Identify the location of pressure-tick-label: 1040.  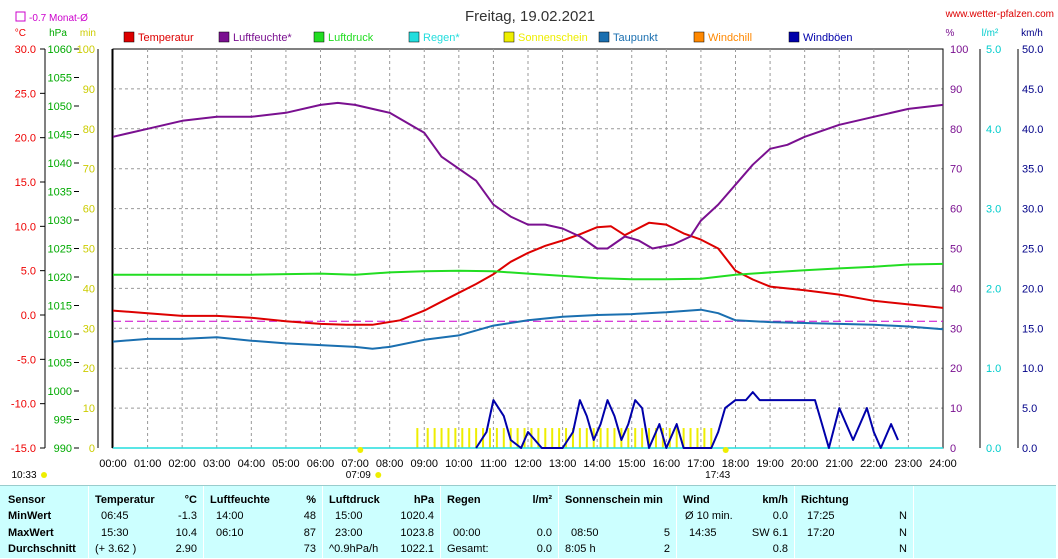
(60, 164).